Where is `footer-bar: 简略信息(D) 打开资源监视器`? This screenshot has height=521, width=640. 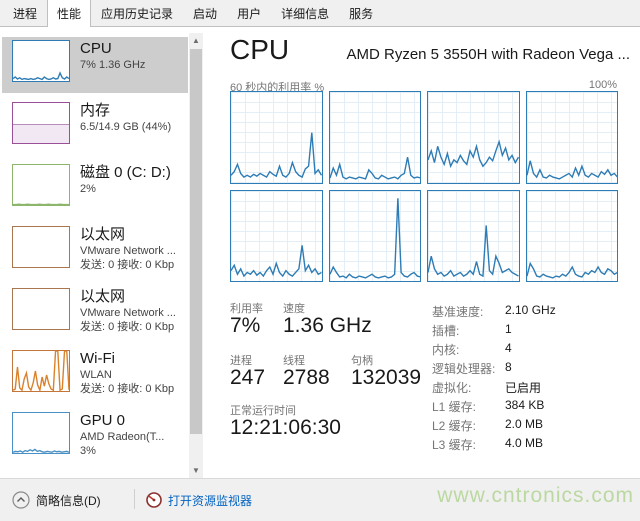 footer-bar: 简略信息(D) 打开资源监视器 is located at coordinates (320, 499).